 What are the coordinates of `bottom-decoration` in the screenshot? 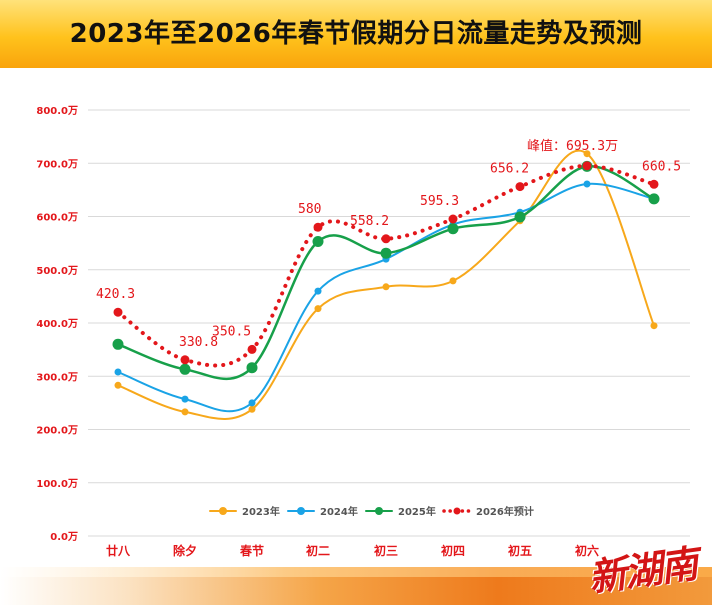 It's located at (356, 586).